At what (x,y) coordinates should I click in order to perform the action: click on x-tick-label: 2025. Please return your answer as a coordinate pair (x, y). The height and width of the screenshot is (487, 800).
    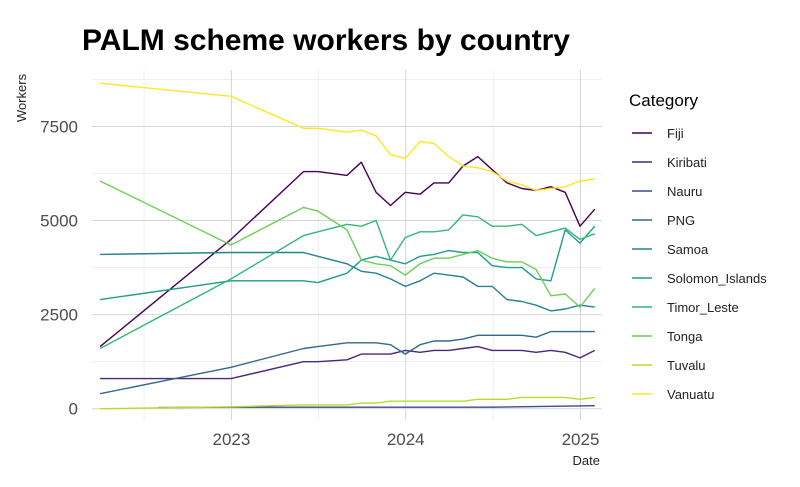
    Looking at the image, I should click on (581, 439).